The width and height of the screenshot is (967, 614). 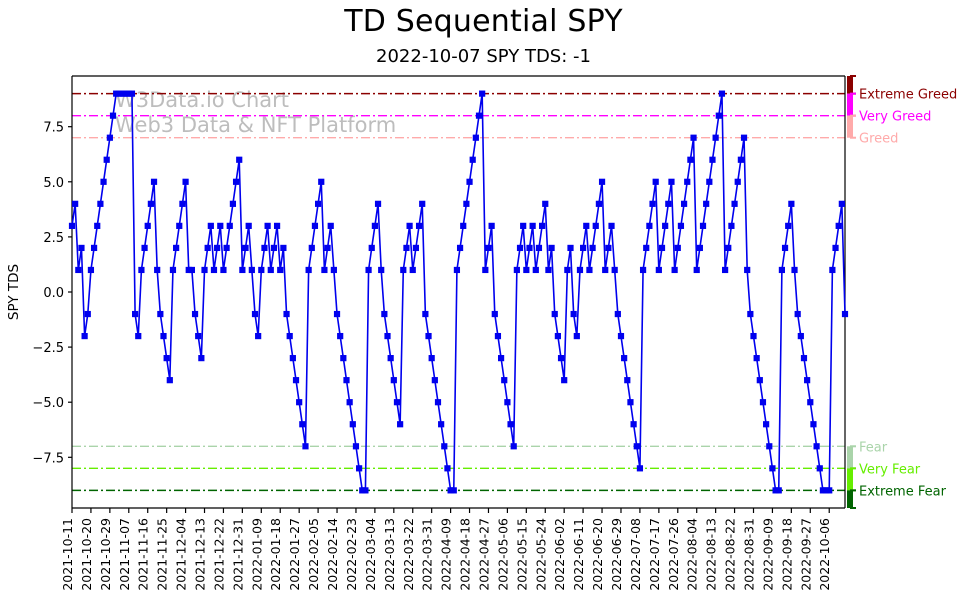 I want to click on x-tick-label-21: 2022-04-18, so click(x=465, y=554).